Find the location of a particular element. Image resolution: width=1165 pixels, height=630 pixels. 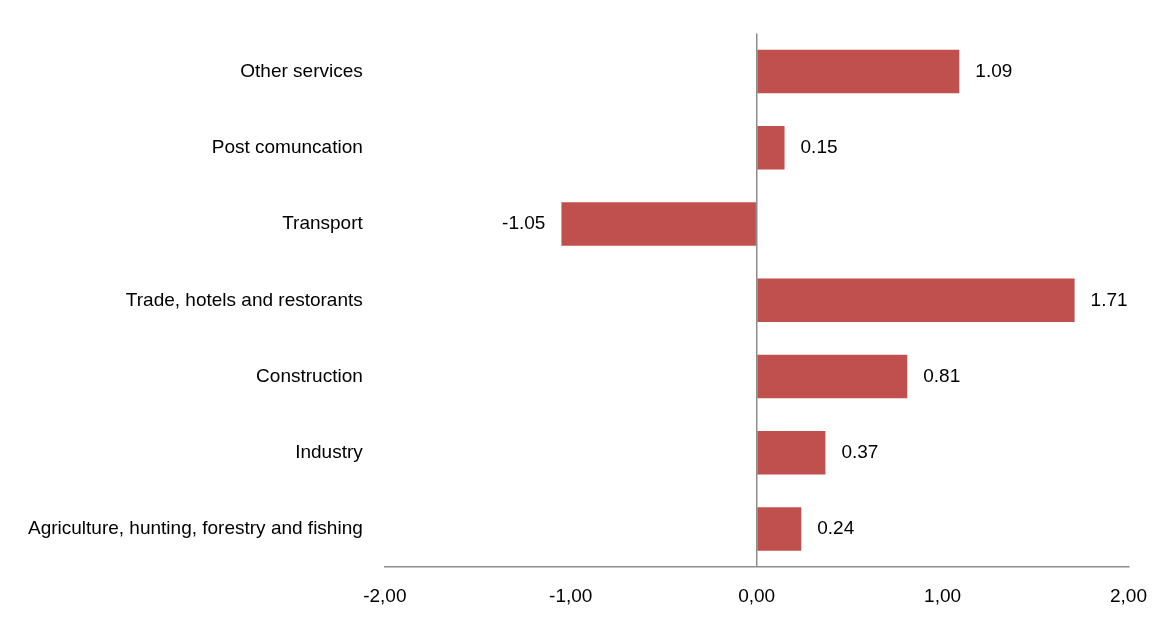

data-label: 0.37 is located at coordinates (860, 452).